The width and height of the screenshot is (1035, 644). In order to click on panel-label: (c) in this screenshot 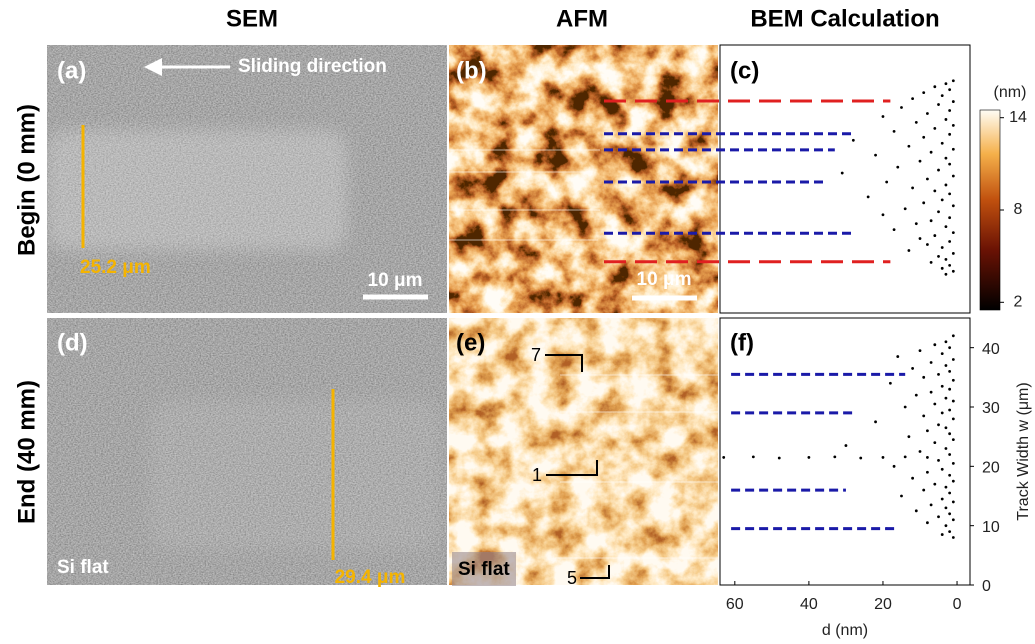, I will do `click(744, 70)`.